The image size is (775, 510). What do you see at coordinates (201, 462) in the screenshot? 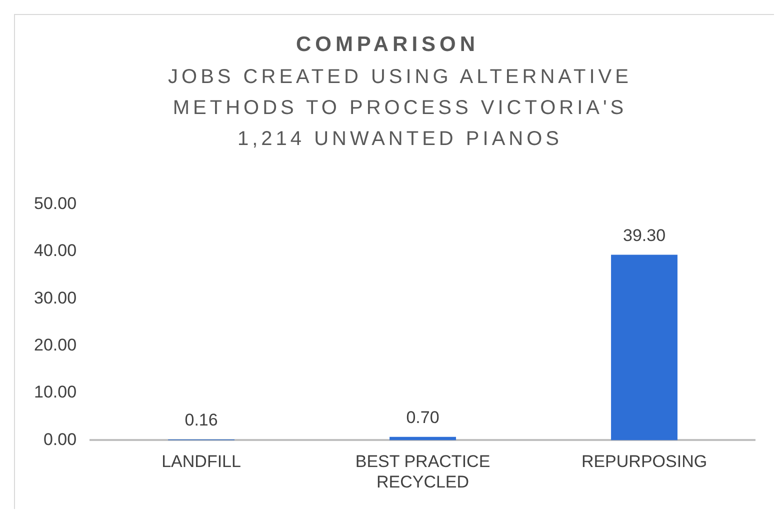
I see `x-tick-label: LANDFILL` at bounding box center [201, 462].